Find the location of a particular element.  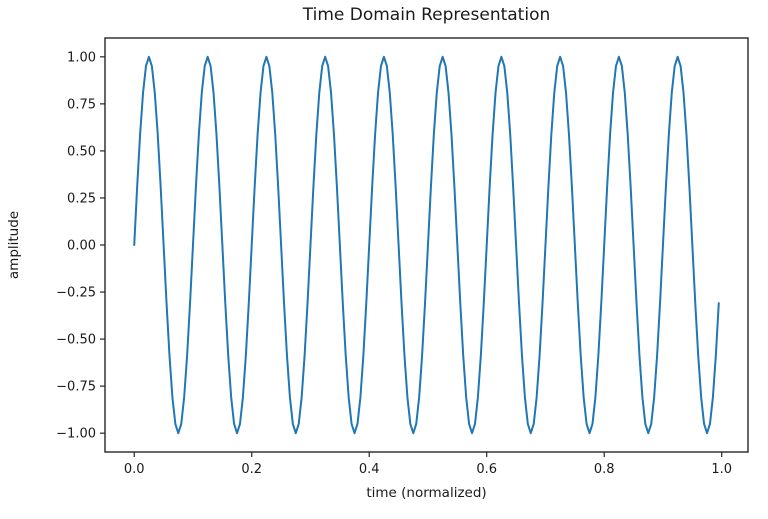

y-tick-label: −1.00 is located at coordinates (76, 434).